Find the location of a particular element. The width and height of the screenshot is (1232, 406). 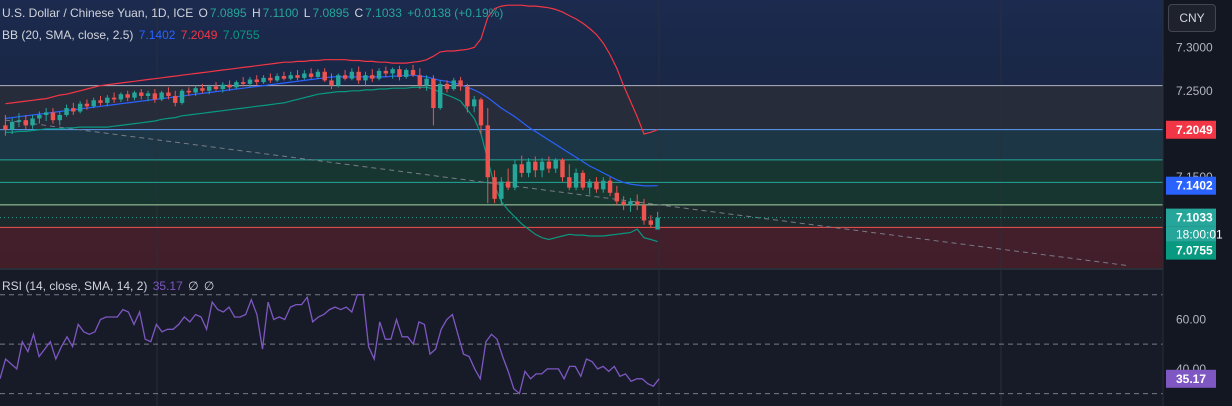

currency-label: CNY is located at coordinates (1192, 18).